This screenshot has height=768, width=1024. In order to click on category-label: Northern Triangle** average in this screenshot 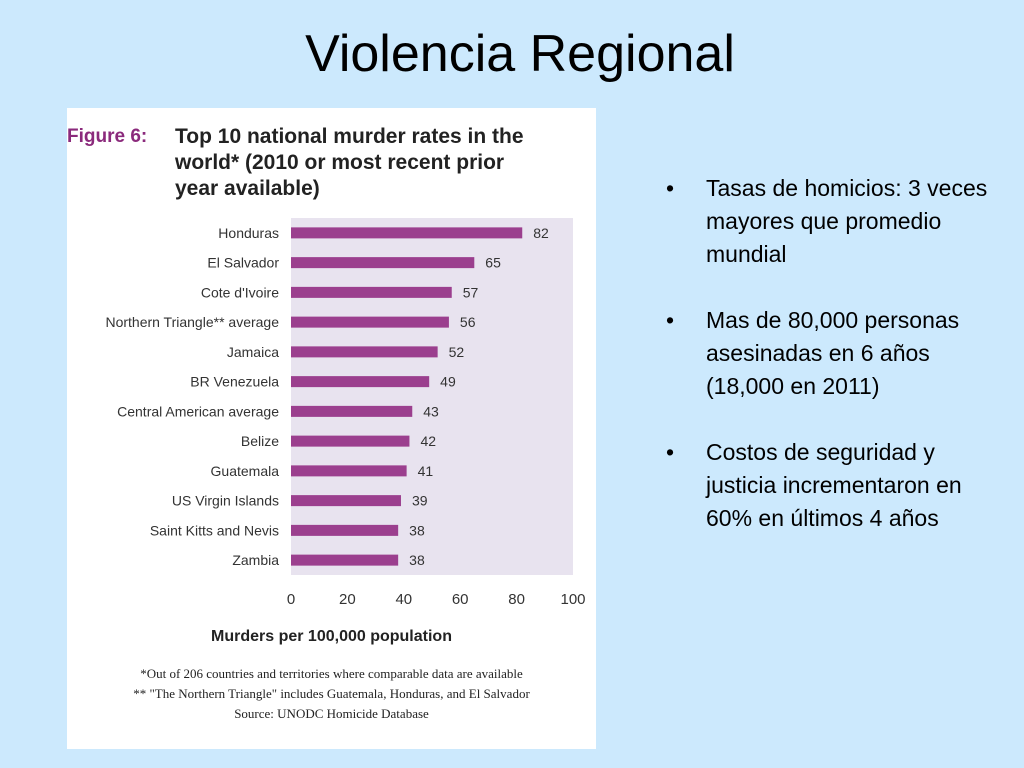, I will do `click(192, 322)`.